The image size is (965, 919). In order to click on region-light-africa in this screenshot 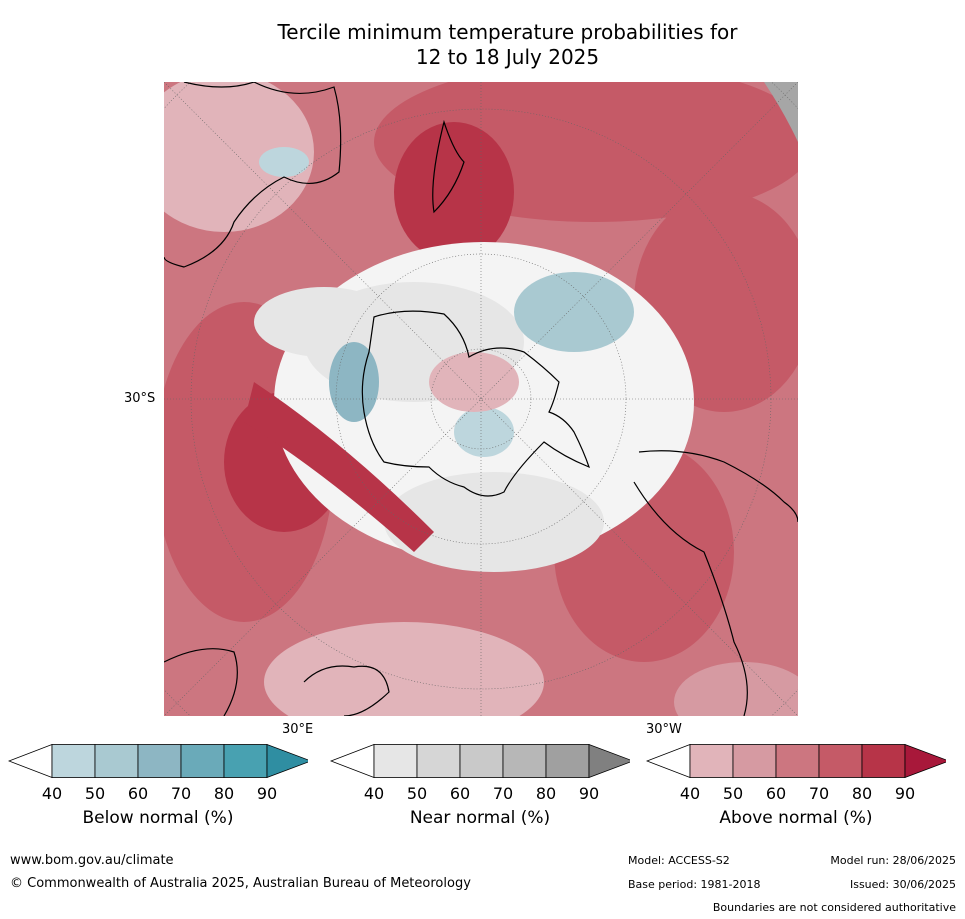, I will do `click(404, 669)`.